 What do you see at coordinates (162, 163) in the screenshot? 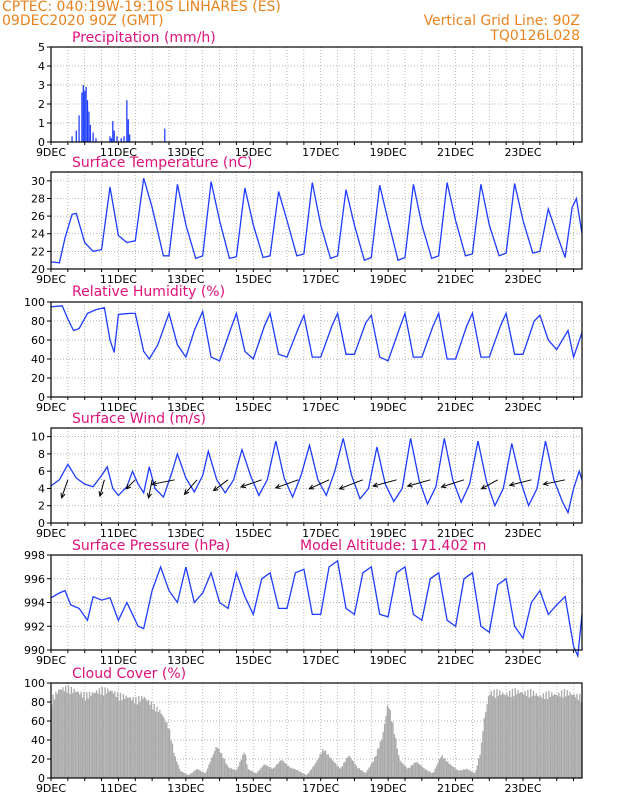
I see `panel-title: Surface Temperature (nC)` at bounding box center [162, 163].